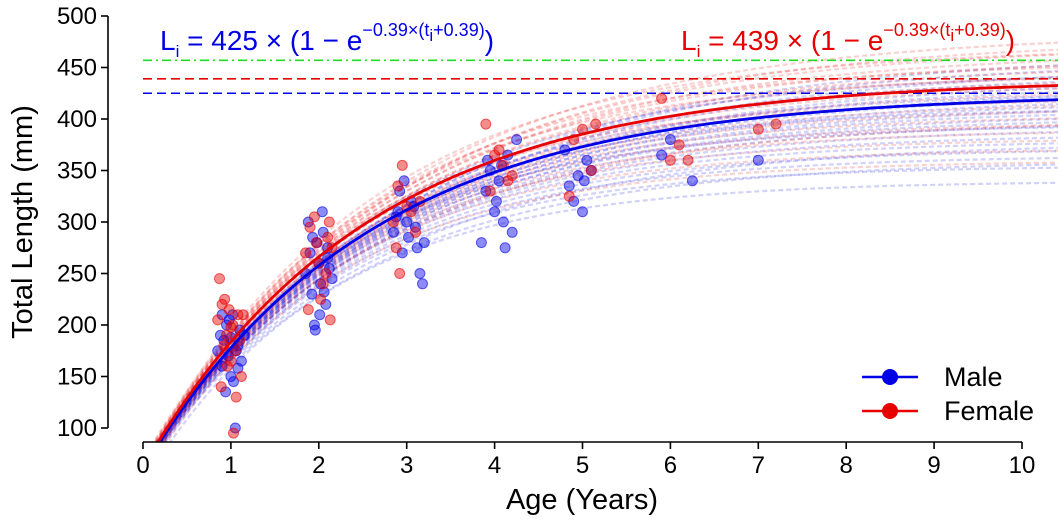 The image size is (1058, 521). What do you see at coordinates (846, 465) in the screenshot?
I see `x-tick-label: 8` at bounding box center [846, 465].